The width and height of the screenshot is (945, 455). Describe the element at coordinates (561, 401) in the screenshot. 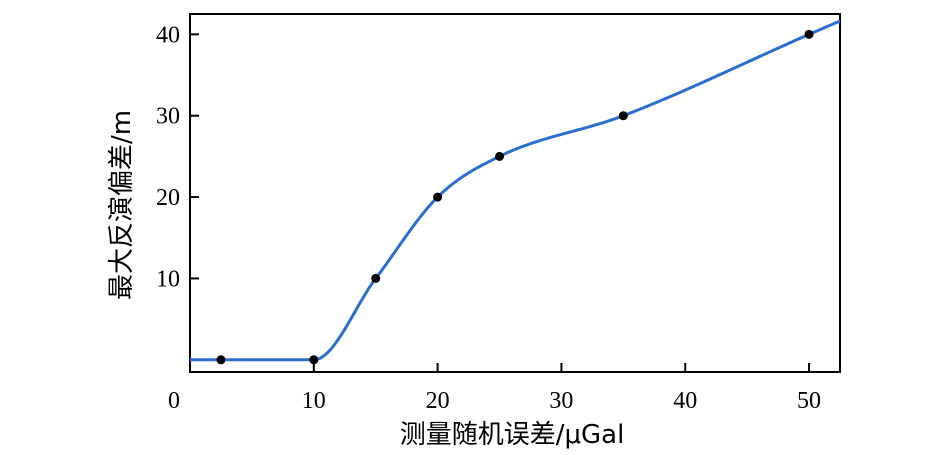

I see `x-tick-label: 30` at that location.